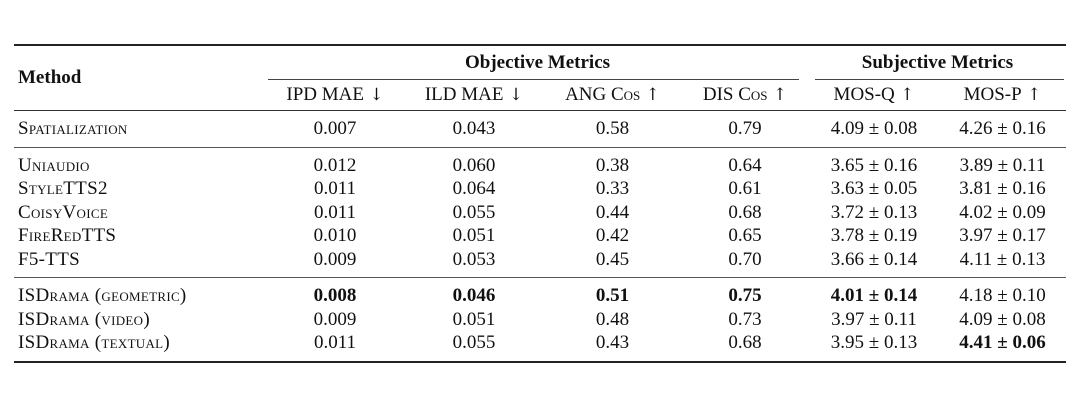 This screenshot has height=407, width=1080. I want to click on metric-value: 3.81 ± 0.16, so click(1002, 188).